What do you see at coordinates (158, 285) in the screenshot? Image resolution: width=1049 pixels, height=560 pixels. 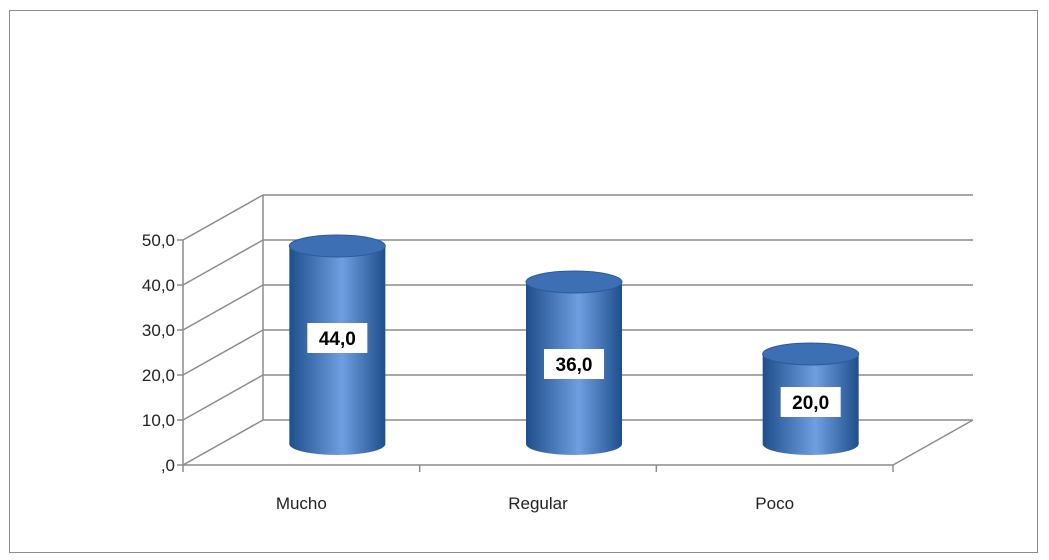 I see `y-tick-label: 40,0` at bounding box center [158, 285].